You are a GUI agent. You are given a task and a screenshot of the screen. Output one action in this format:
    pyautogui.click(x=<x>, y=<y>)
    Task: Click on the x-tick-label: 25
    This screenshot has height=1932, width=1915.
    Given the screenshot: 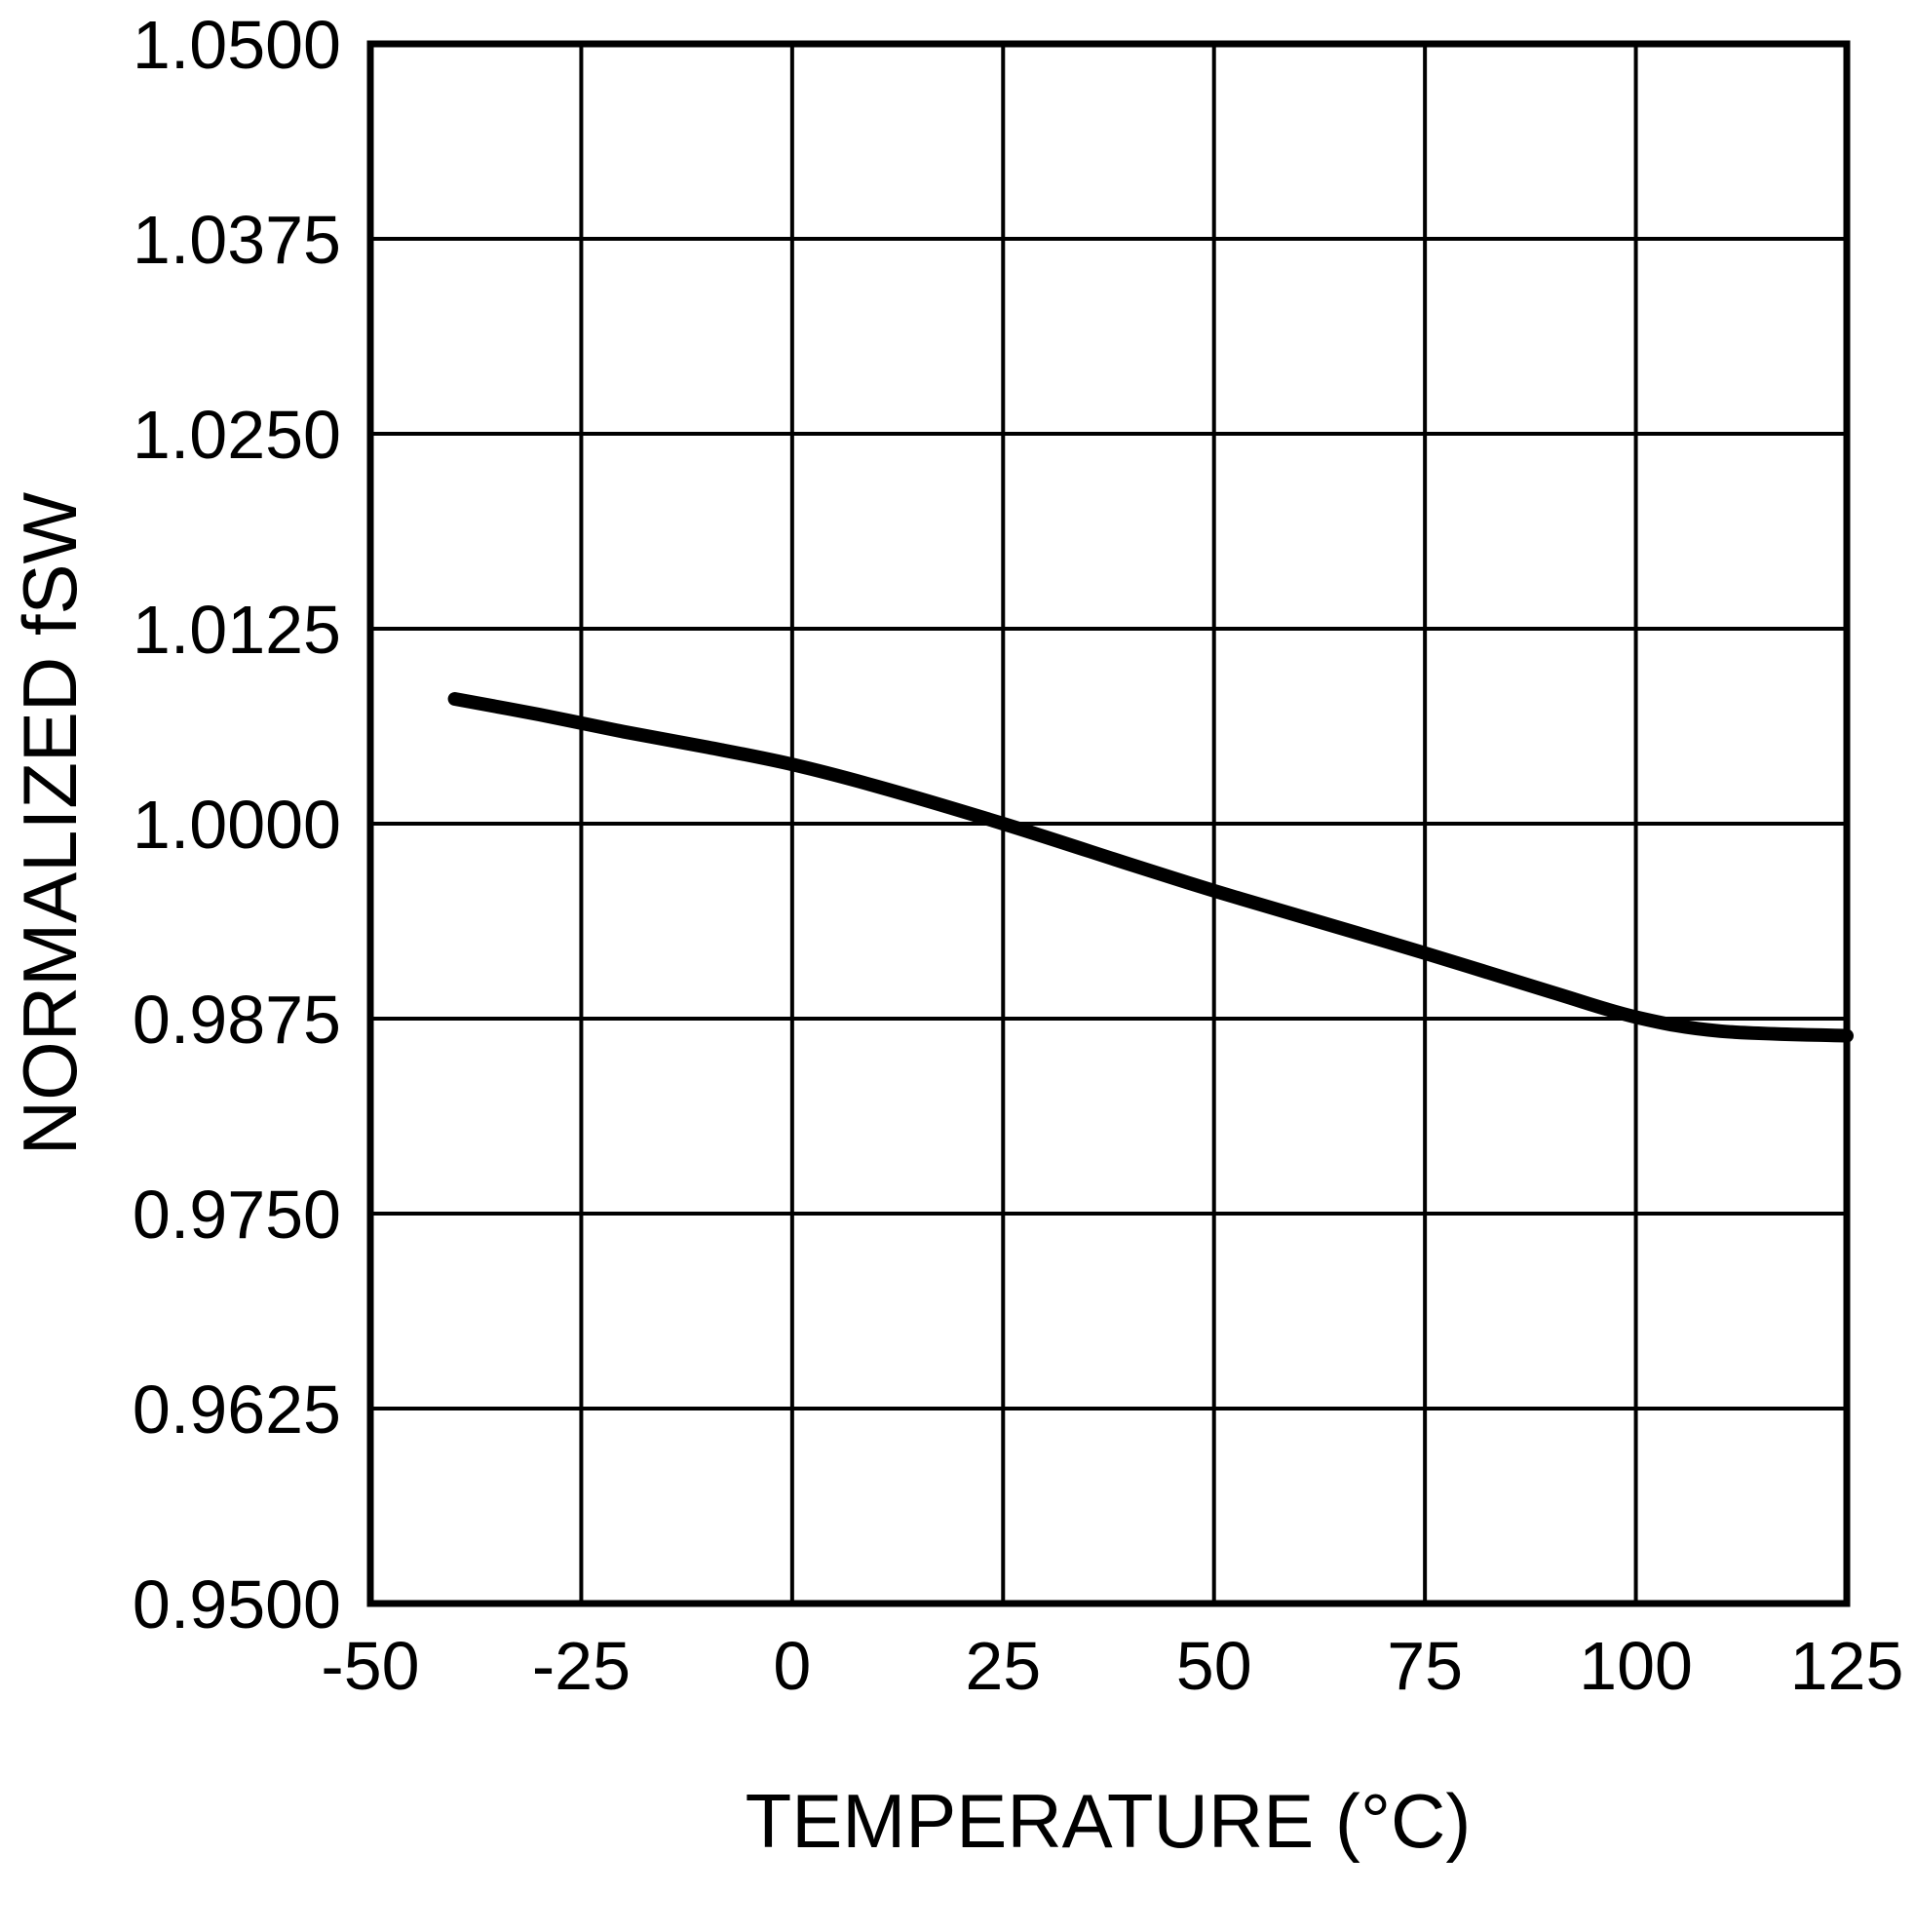 What is the action you would take?
    pyautogui.click(x=1003, y=1666)
    